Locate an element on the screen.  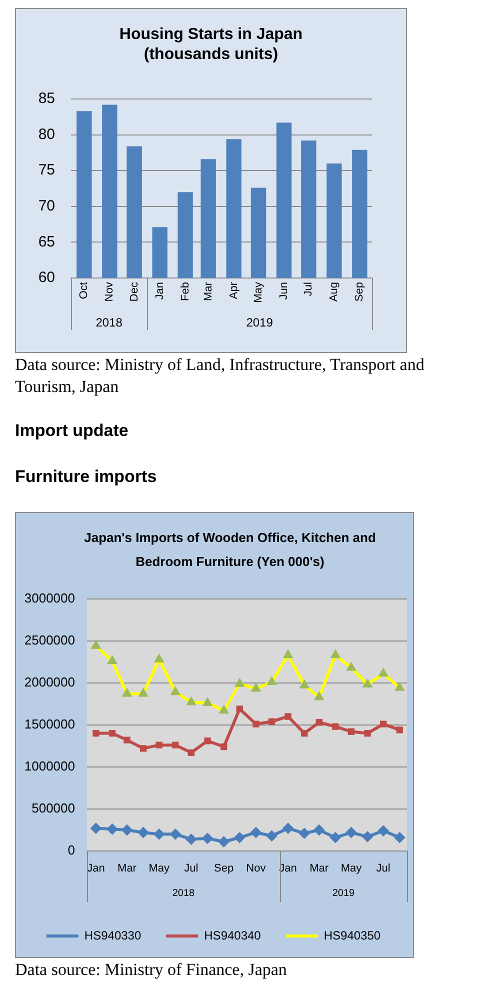
y-tick-label: 2000000 is located at coordinates (49, 682).